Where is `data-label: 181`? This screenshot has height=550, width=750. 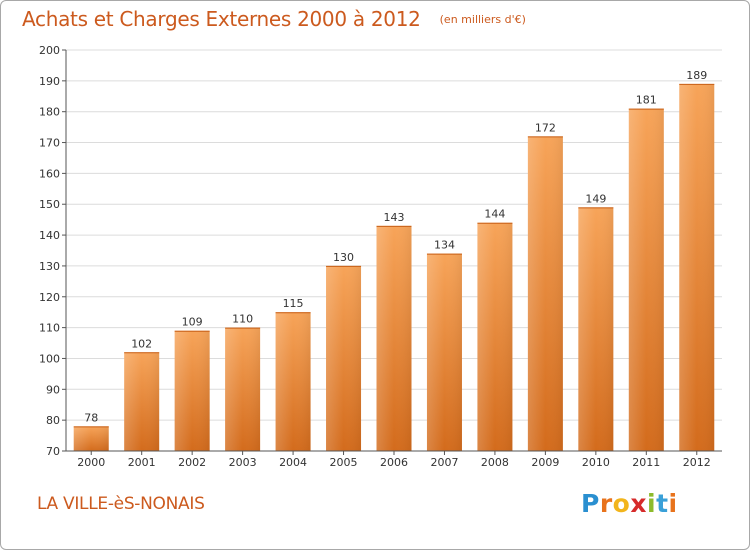
data-label: 181 is located at coordinates (646, 100).